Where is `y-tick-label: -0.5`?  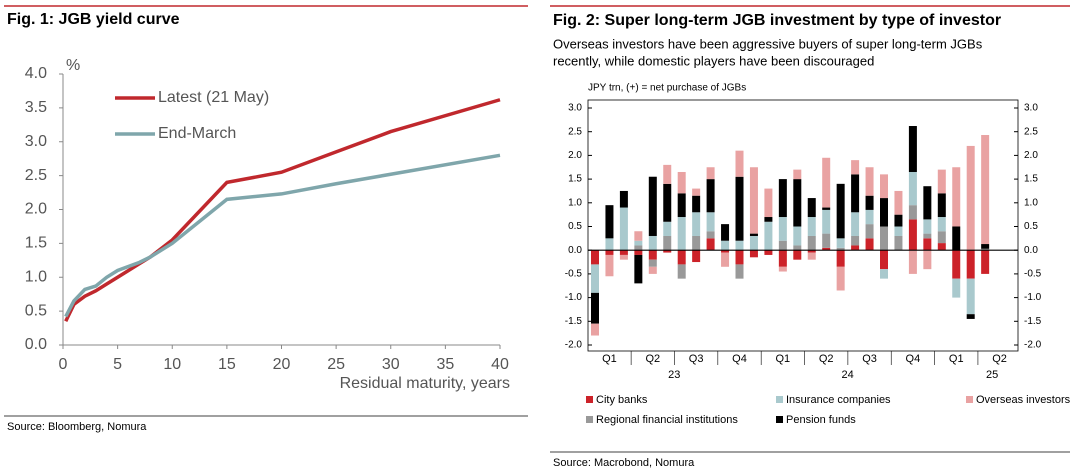 y-tick-label: -0.5 is located at coordinates (574, 274).